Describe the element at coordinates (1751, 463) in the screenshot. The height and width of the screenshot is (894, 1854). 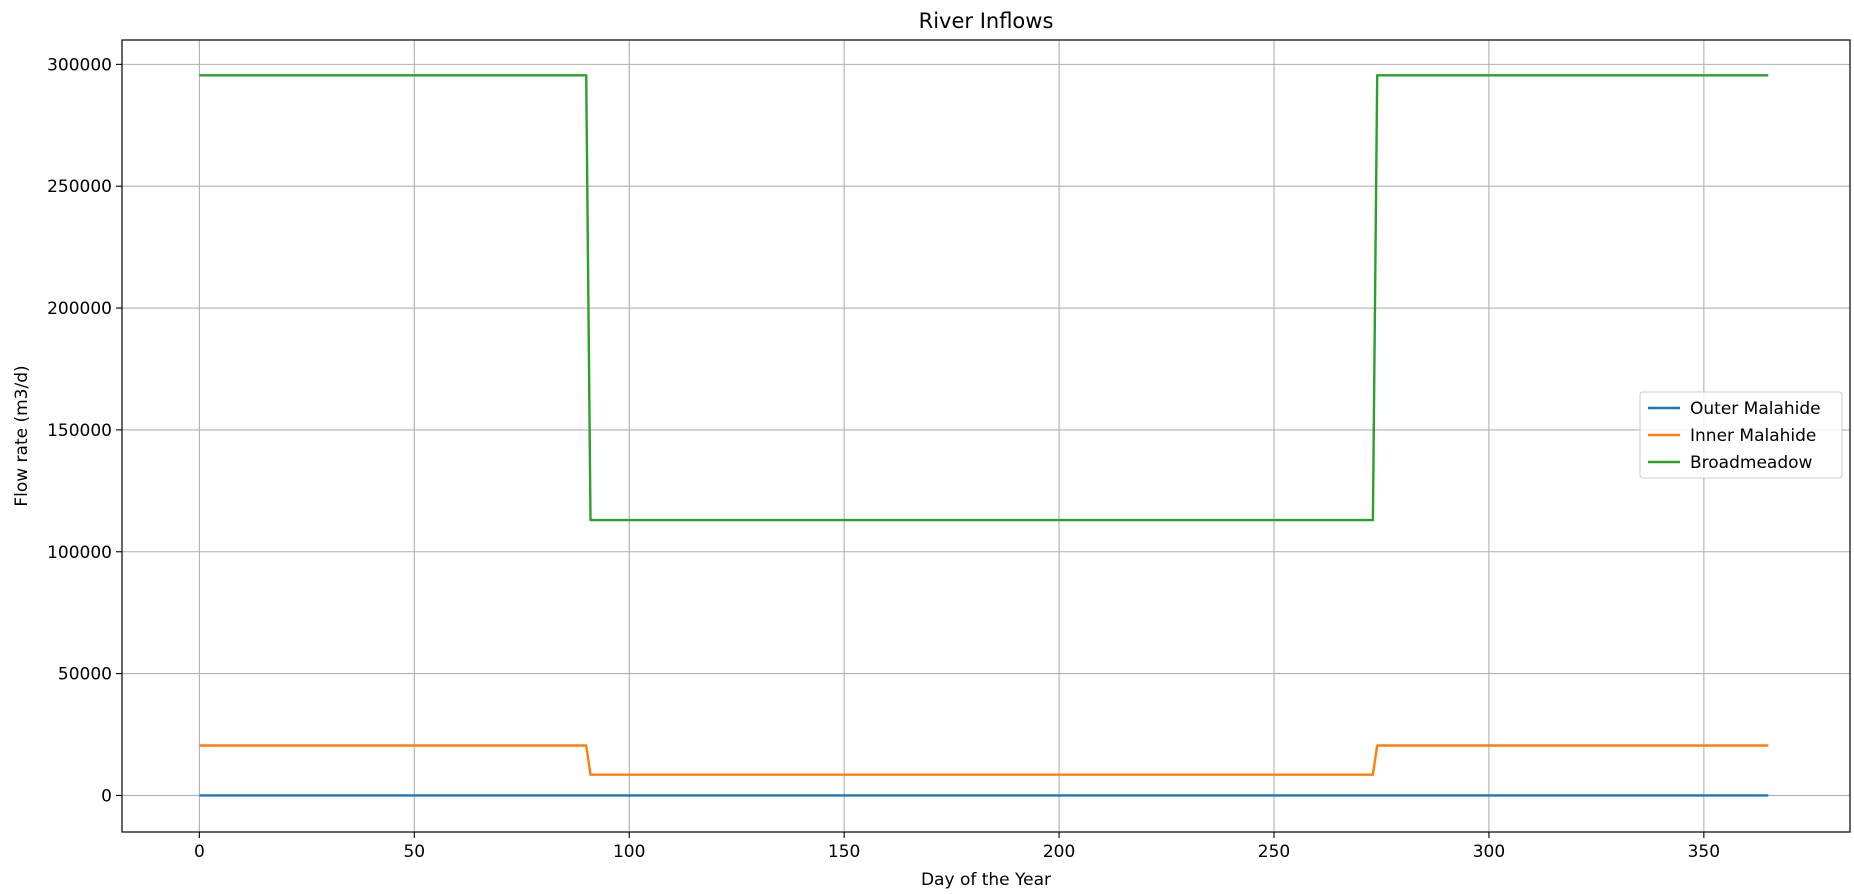
I see `legend-label: Broadmeadow` at that location.